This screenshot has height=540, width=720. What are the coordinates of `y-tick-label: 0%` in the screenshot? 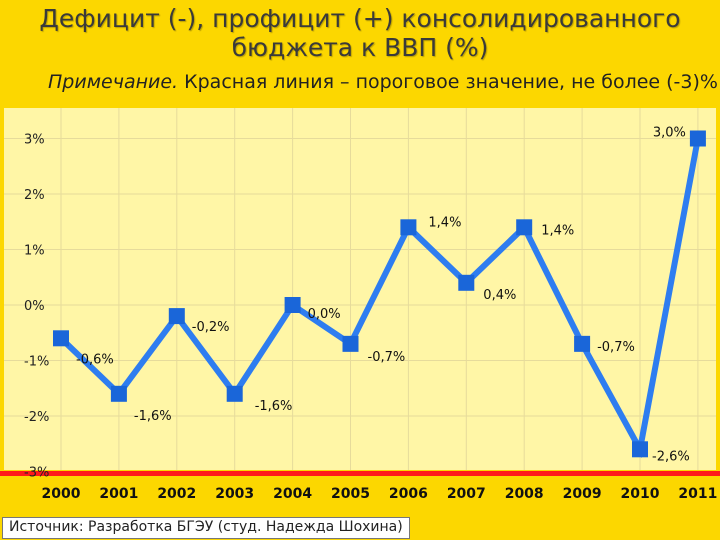 It's located at (34, 306).